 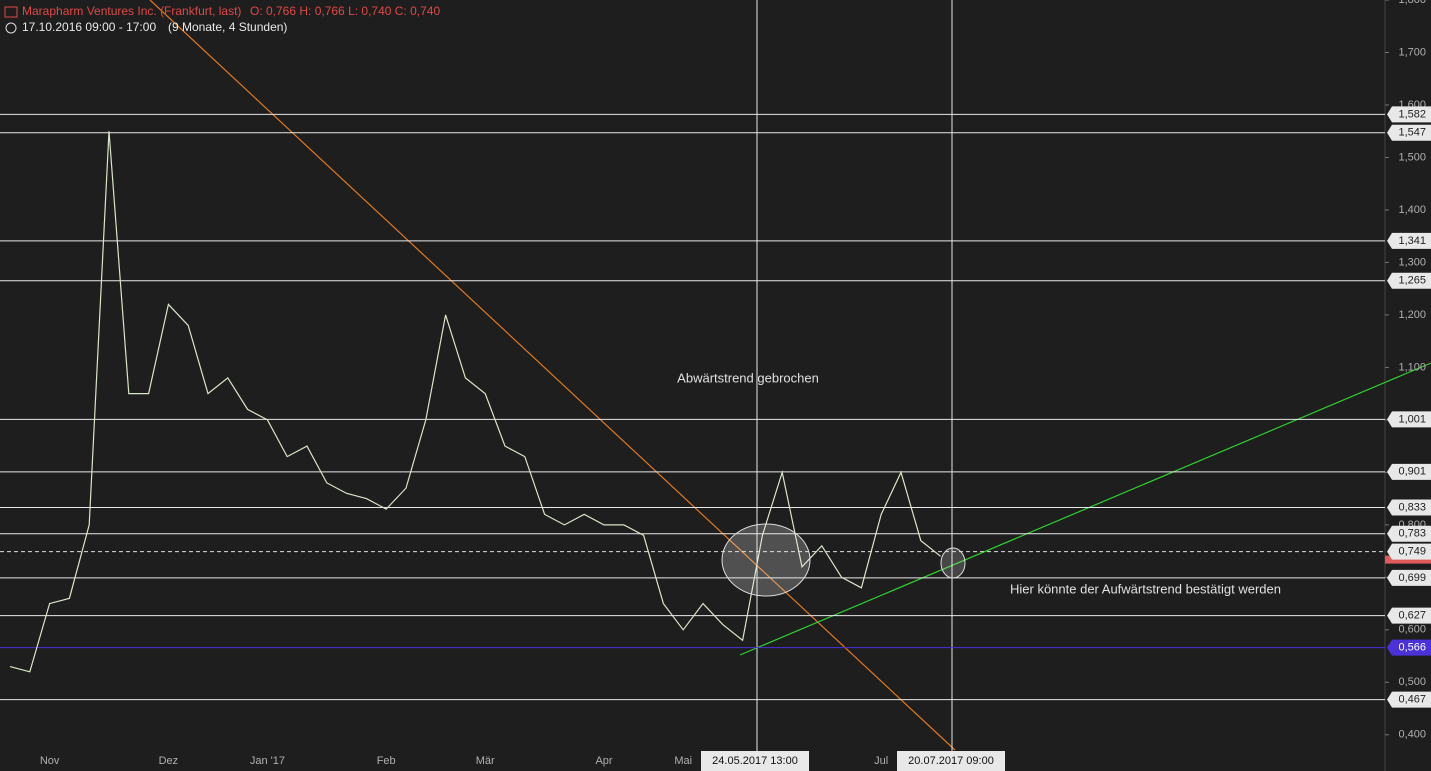 I want to click on level-label: 1,582, so click(x=1412, y=114).